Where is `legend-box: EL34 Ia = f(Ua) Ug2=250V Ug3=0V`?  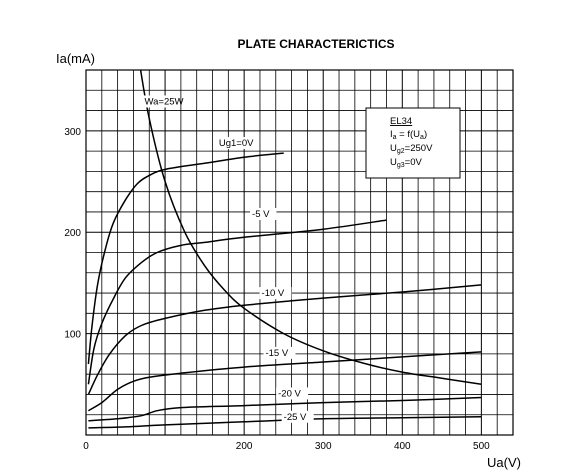 legend-box: EL34 Ia = f(Ua) Ug2=250V Ug3=0V is located at coordinates (413, 143).